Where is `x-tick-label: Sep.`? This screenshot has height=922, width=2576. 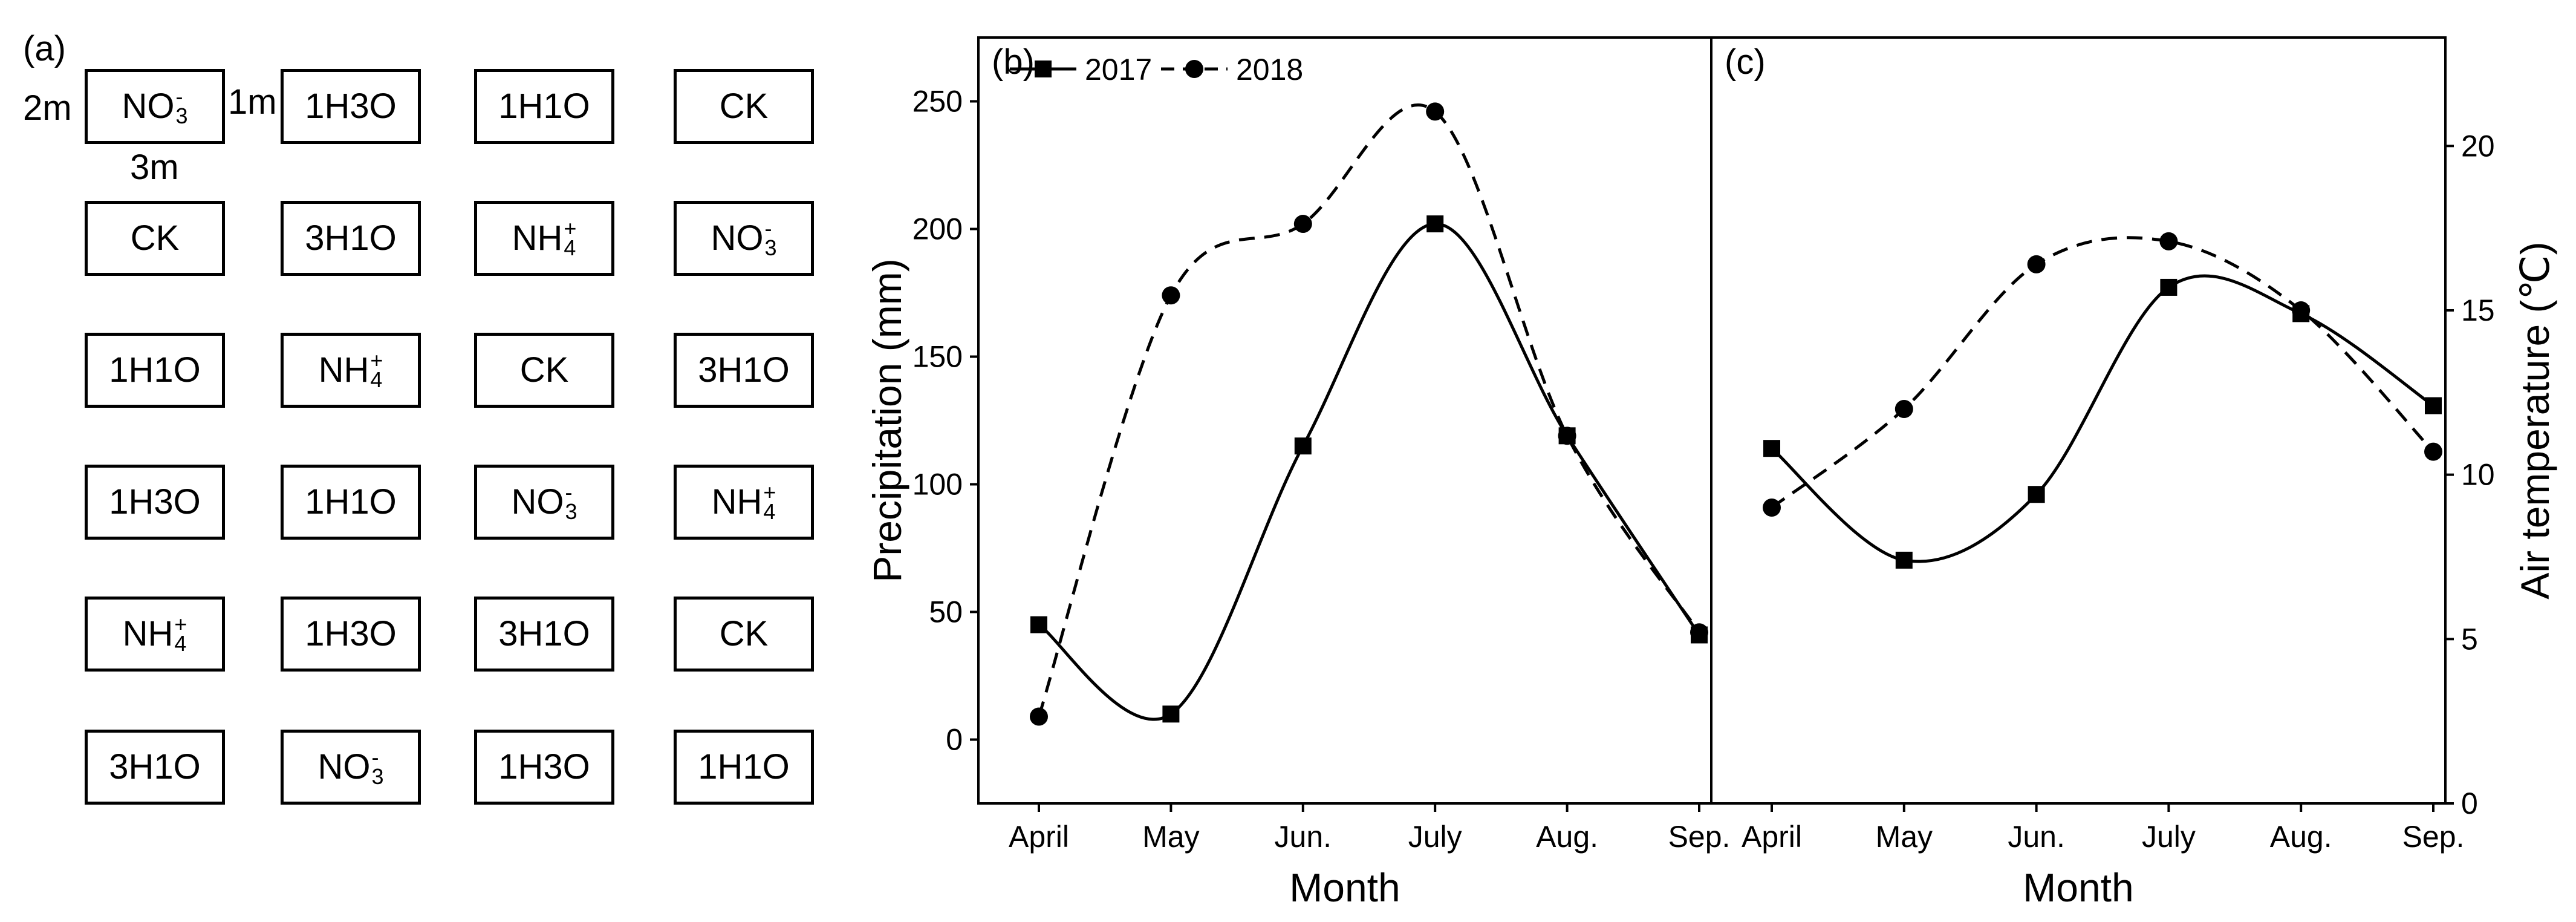
x-tick-label: Sep. is located at coordinates (2433, 837).